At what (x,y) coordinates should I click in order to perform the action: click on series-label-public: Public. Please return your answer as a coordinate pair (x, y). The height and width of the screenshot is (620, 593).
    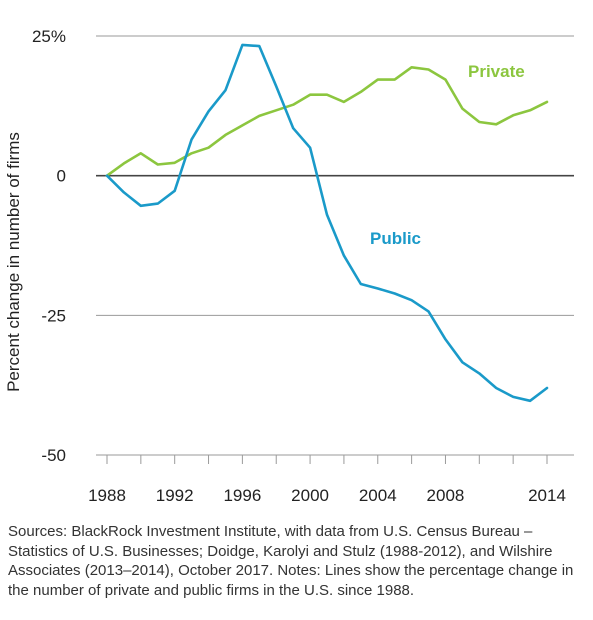
    Looking at the image, I should click on (395, 238).